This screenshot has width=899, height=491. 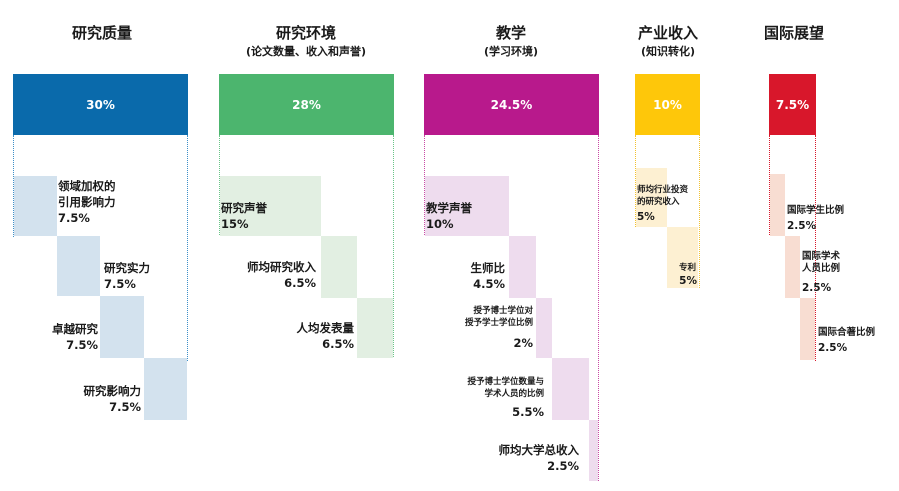 I want to click on weight-label: 7.5%, so click(x=792, y=104).